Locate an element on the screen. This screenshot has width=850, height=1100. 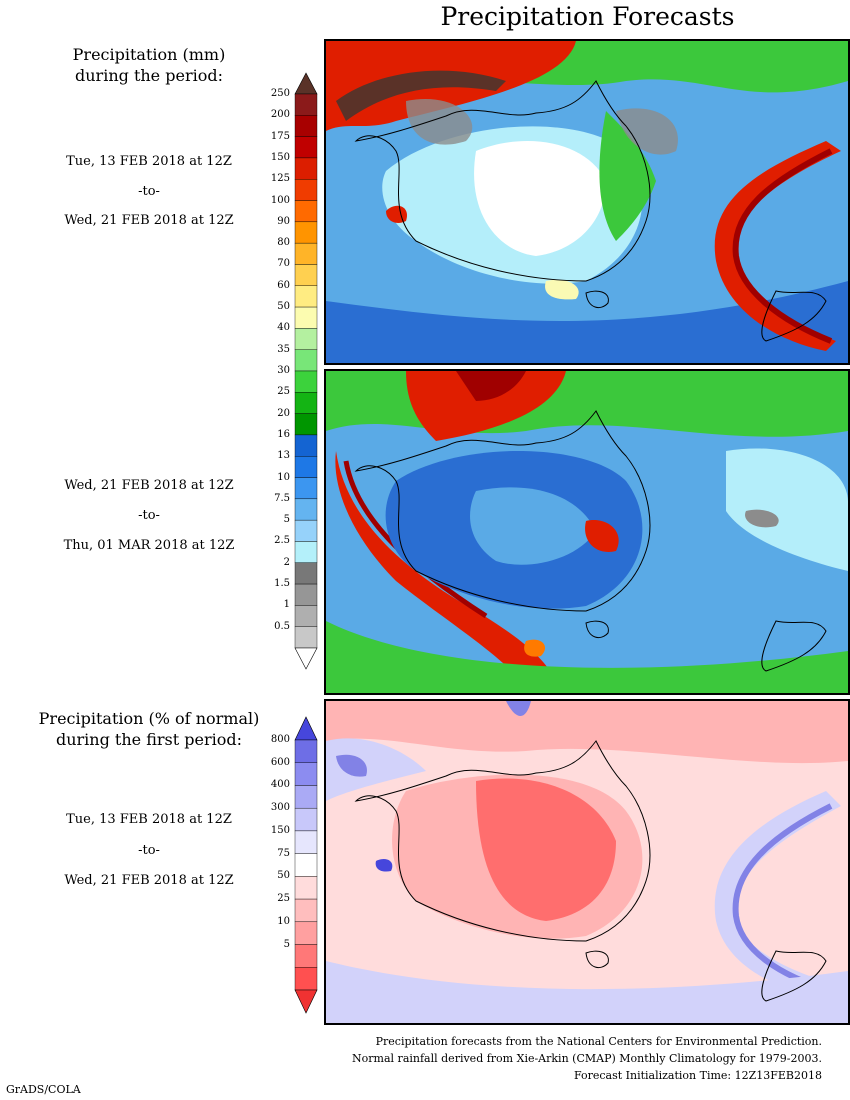
mm-colorbar-tick-label: 200 is located at coordinates (280, 115).